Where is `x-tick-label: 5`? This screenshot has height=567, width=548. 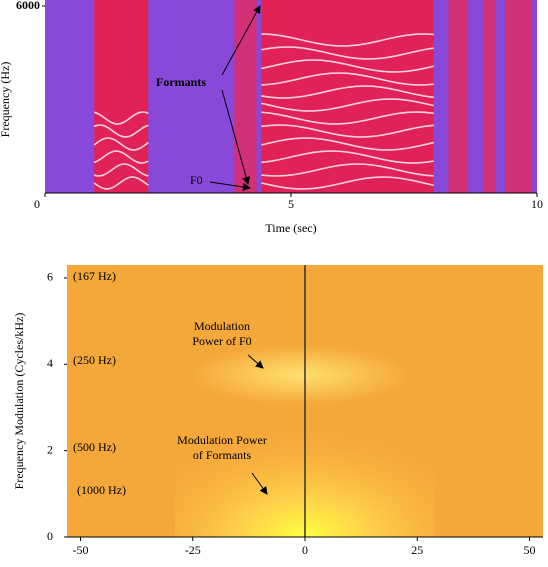
x-tick-label: 5 is located at coordinates (291, 204).